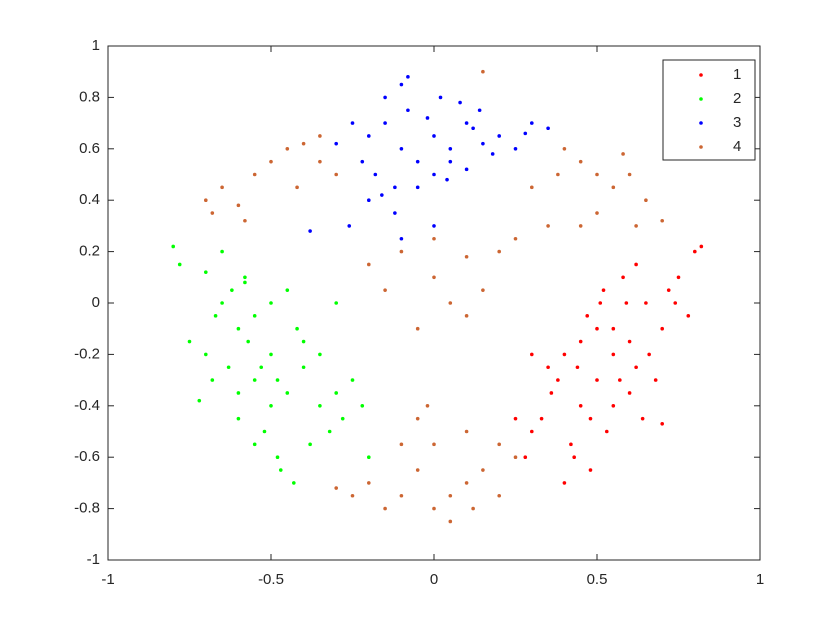  I want to click on x-tick-label: -0.5, so click(271, 579).